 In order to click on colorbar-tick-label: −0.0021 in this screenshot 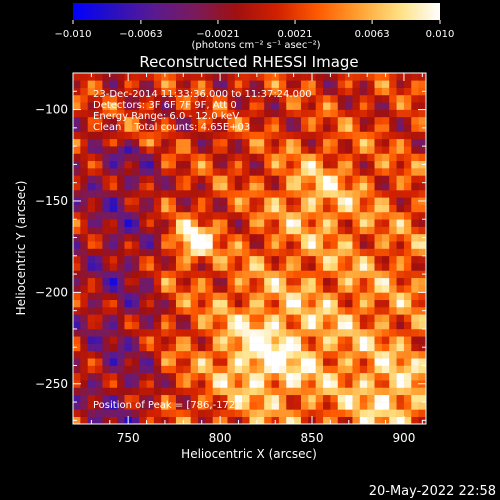, I will do `click(217, 34)`.